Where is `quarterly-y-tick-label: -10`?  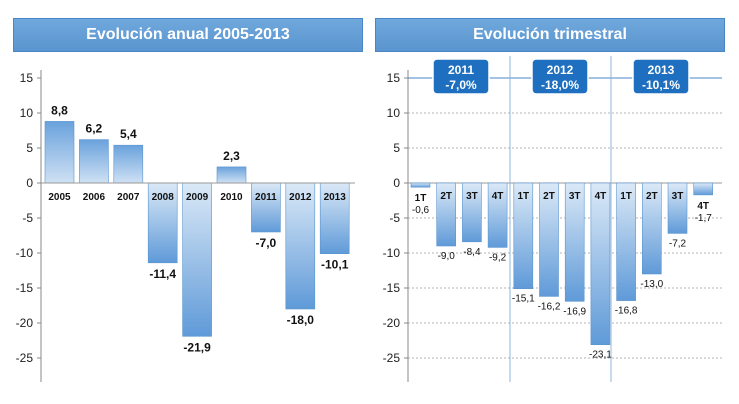 quarterly-y-tick-label: -10 is located at coordinates (392, 253).